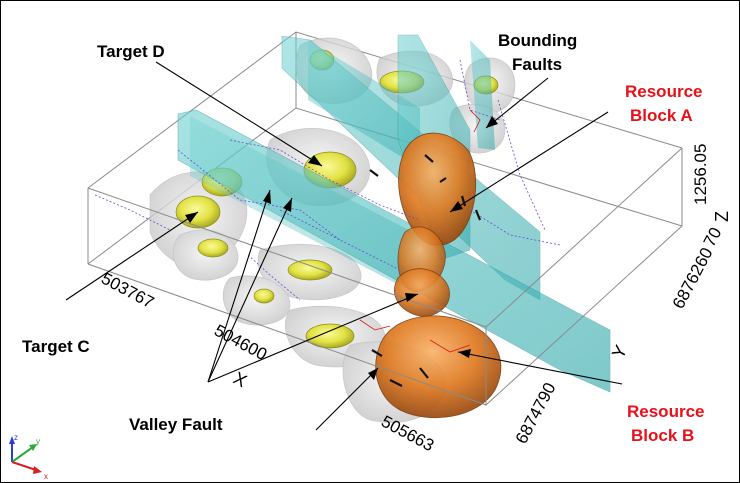 This screenshot has width=740, height=483. Describe the element at coordinates (16, 437) in the screenshot. I see `triad-z: z` at that location.